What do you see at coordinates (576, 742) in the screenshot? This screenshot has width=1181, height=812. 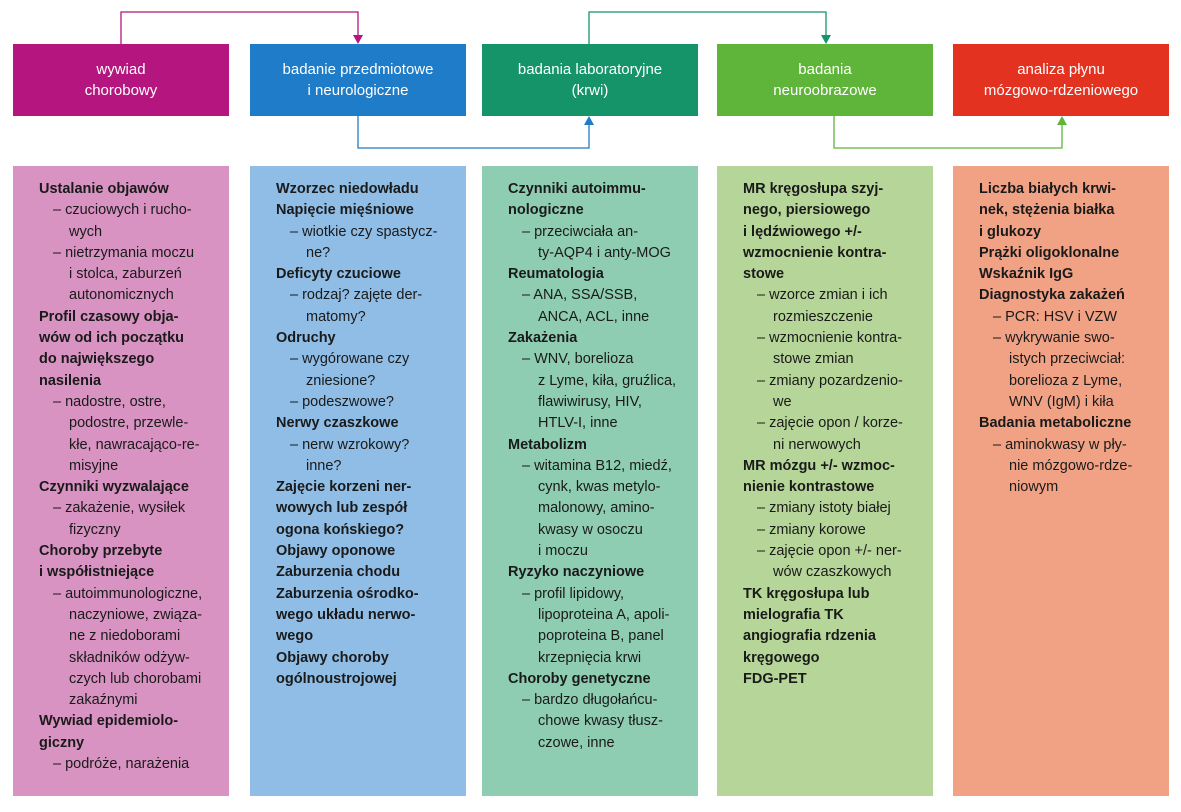 I see `list-item: czowe, inne` at bounding box center [576, 742].